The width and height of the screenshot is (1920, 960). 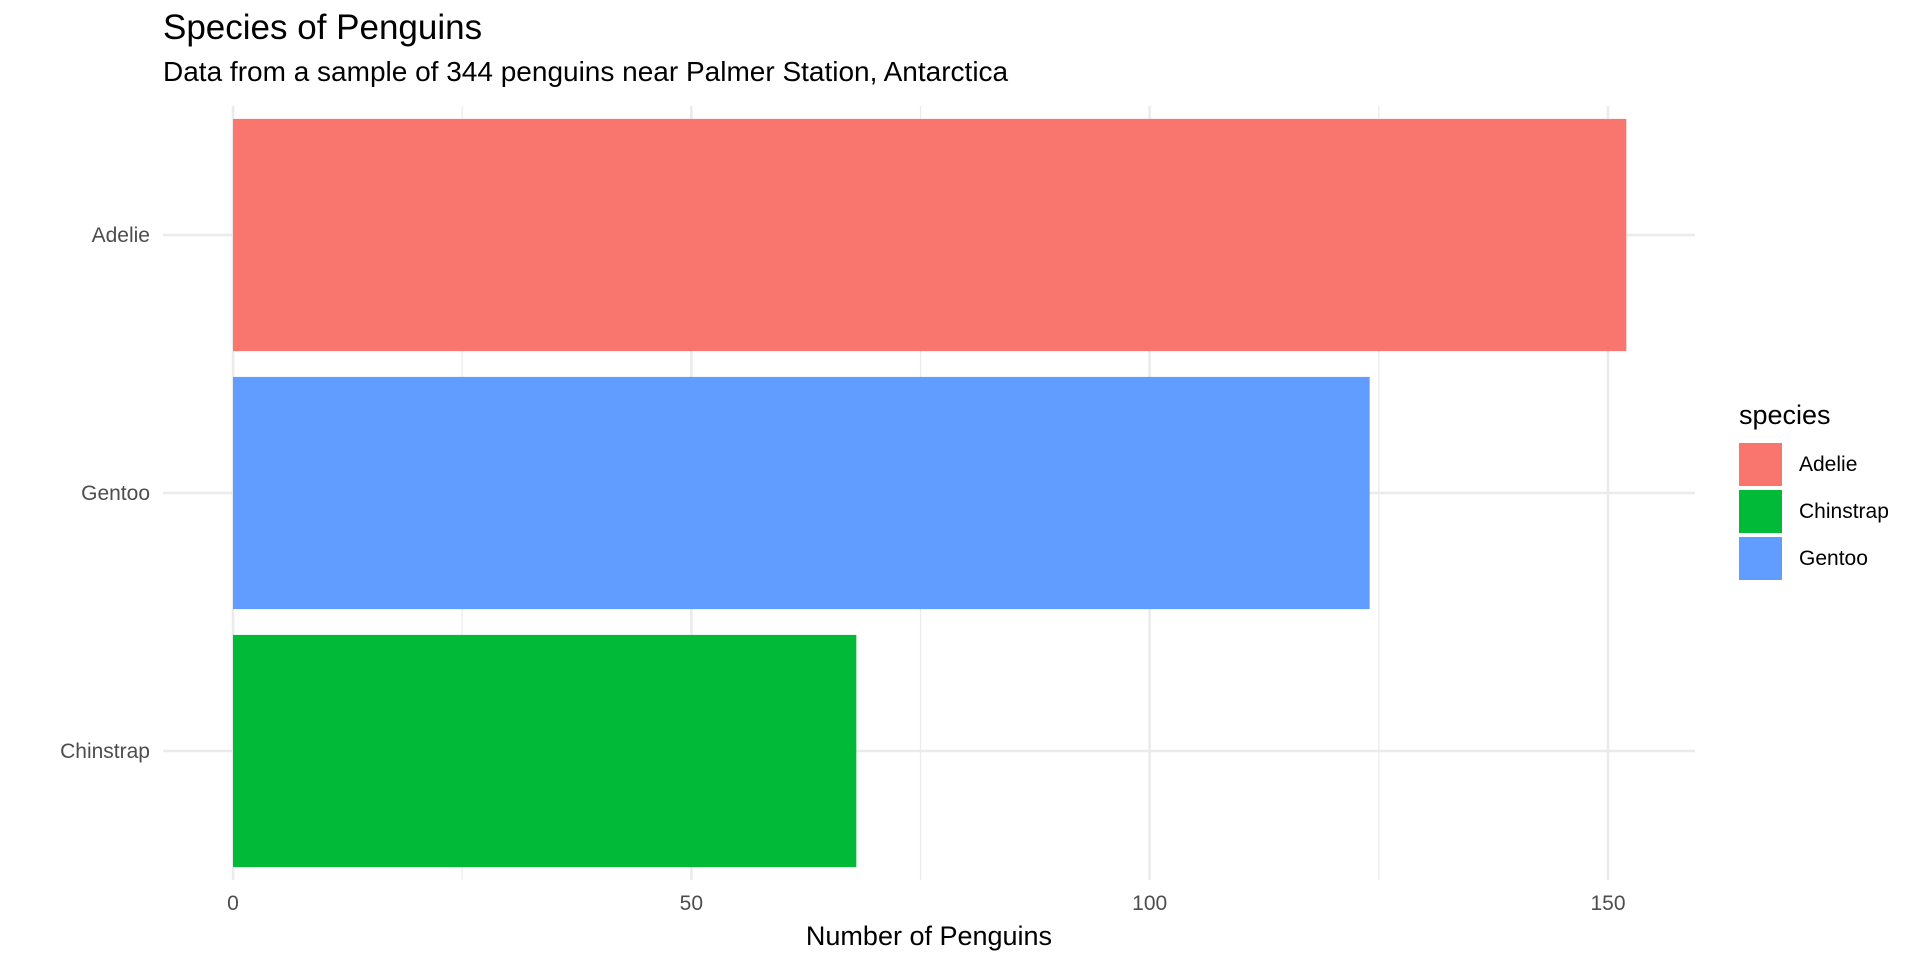 I want to click on legend-title: species, so click(x=1785, y=415).